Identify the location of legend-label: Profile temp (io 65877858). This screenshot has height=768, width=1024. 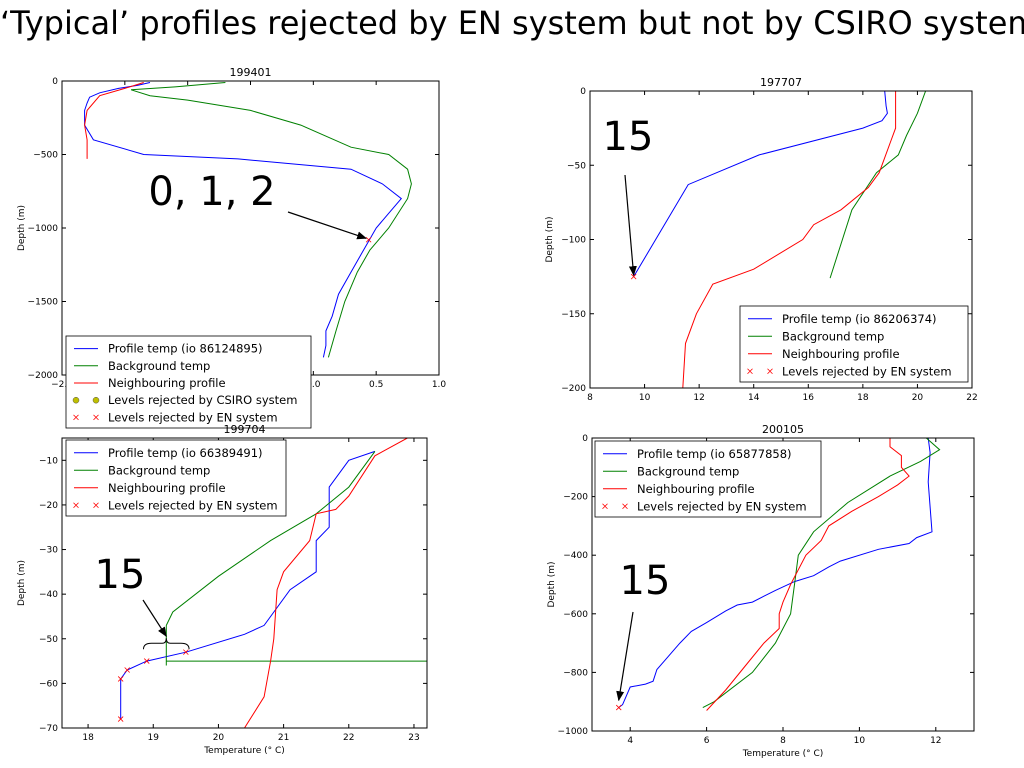
(714, 454).